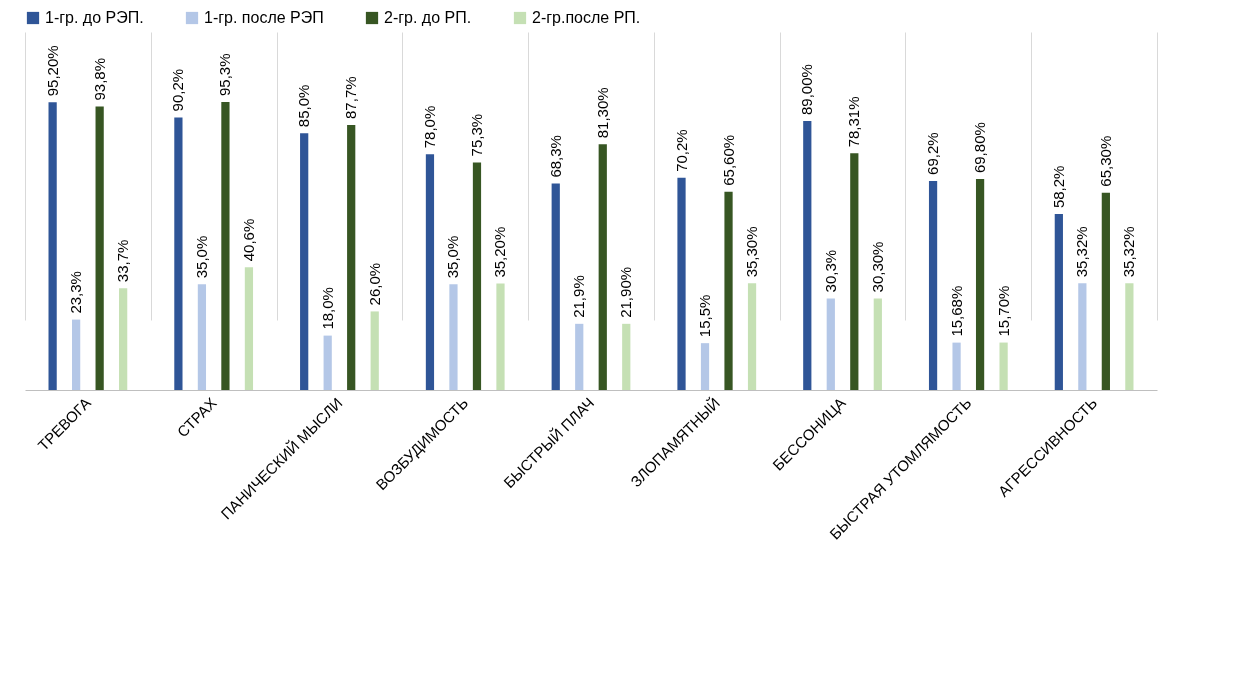 The height and width of the screenshot is (694, 1251). What do you see at coordinates (807, 90) in the screenshot?
I see `data-label: 89,00%` at bounding box center [807, 90].